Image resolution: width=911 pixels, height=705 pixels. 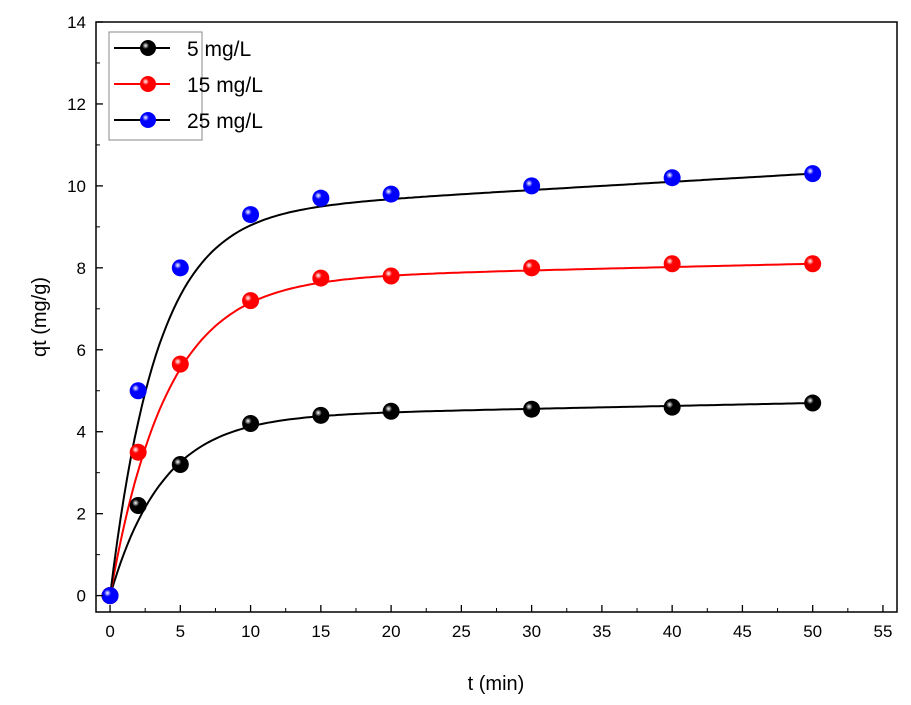 What do you see at coordinates (85, 309) in the screenshot?
I see `y-axis: 0 2 4 6 8 10 12 14` at bounding box center [85, 309].